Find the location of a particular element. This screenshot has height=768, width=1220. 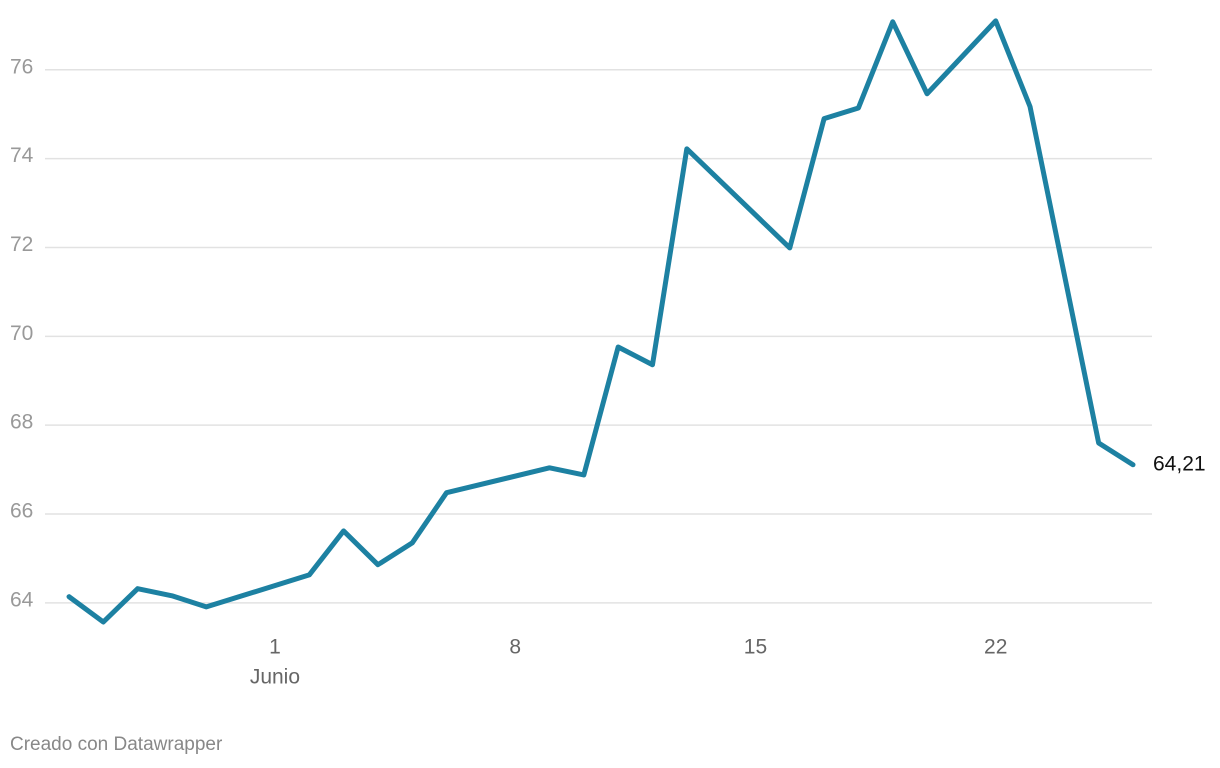

y-tick-label: 74 is located at coordinates (22, 155).